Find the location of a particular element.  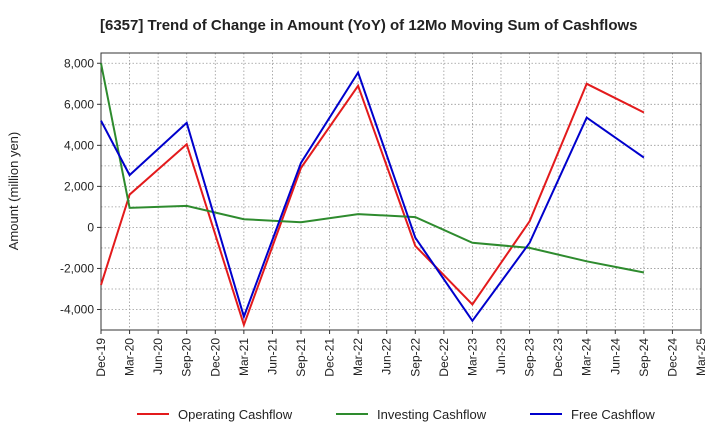

x-tick-label: Dec-23 is located at coordinates (558, 357).